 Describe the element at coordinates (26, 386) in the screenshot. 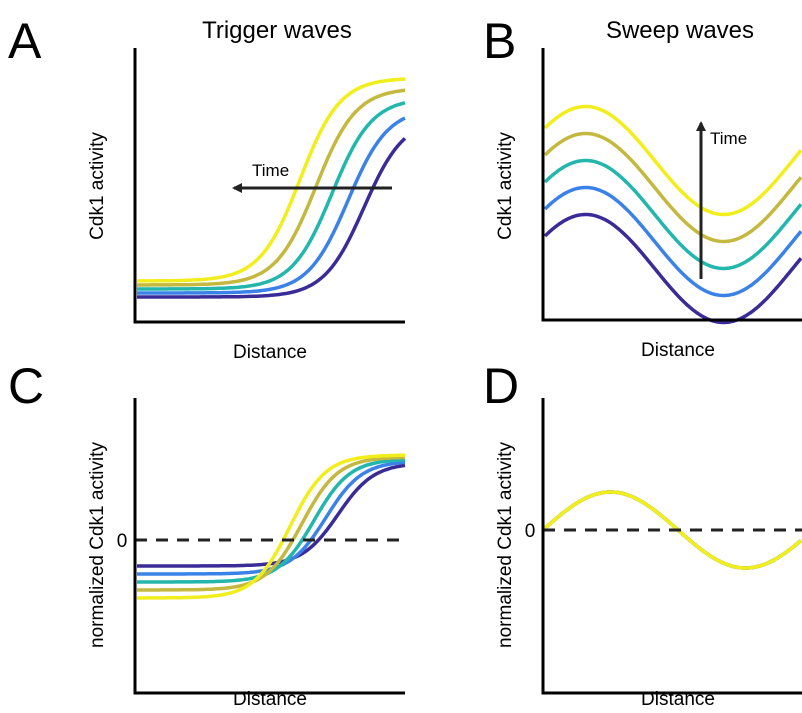

I see `panel-letter: C` at that location.